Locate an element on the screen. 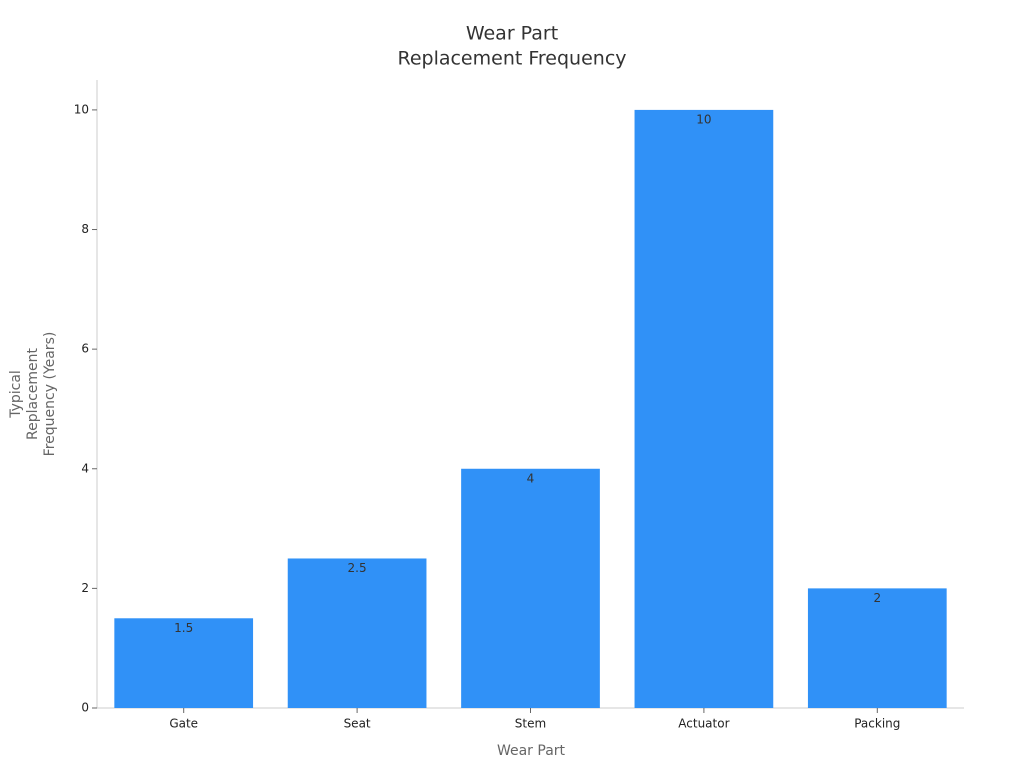 The width and height of the screenshot is (1024, 768). y-axis-label-line: Typical is located at coordinates (16, 394).